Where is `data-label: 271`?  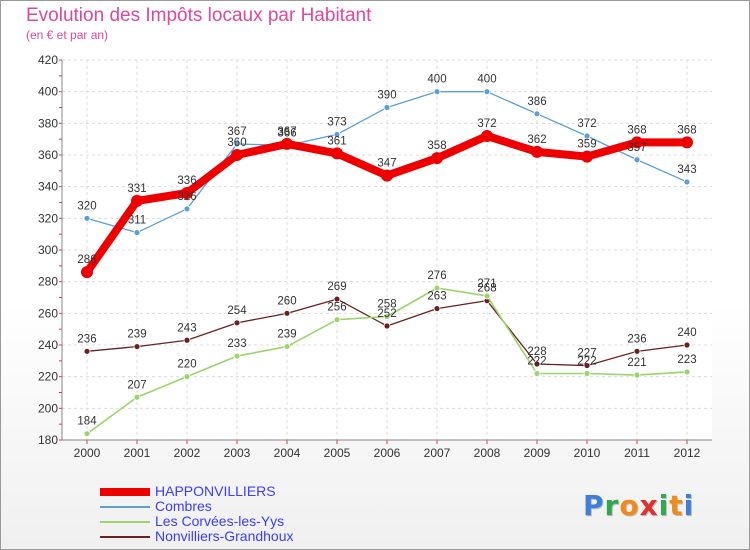 data-label: 271 is located at coordinates (486, 284).